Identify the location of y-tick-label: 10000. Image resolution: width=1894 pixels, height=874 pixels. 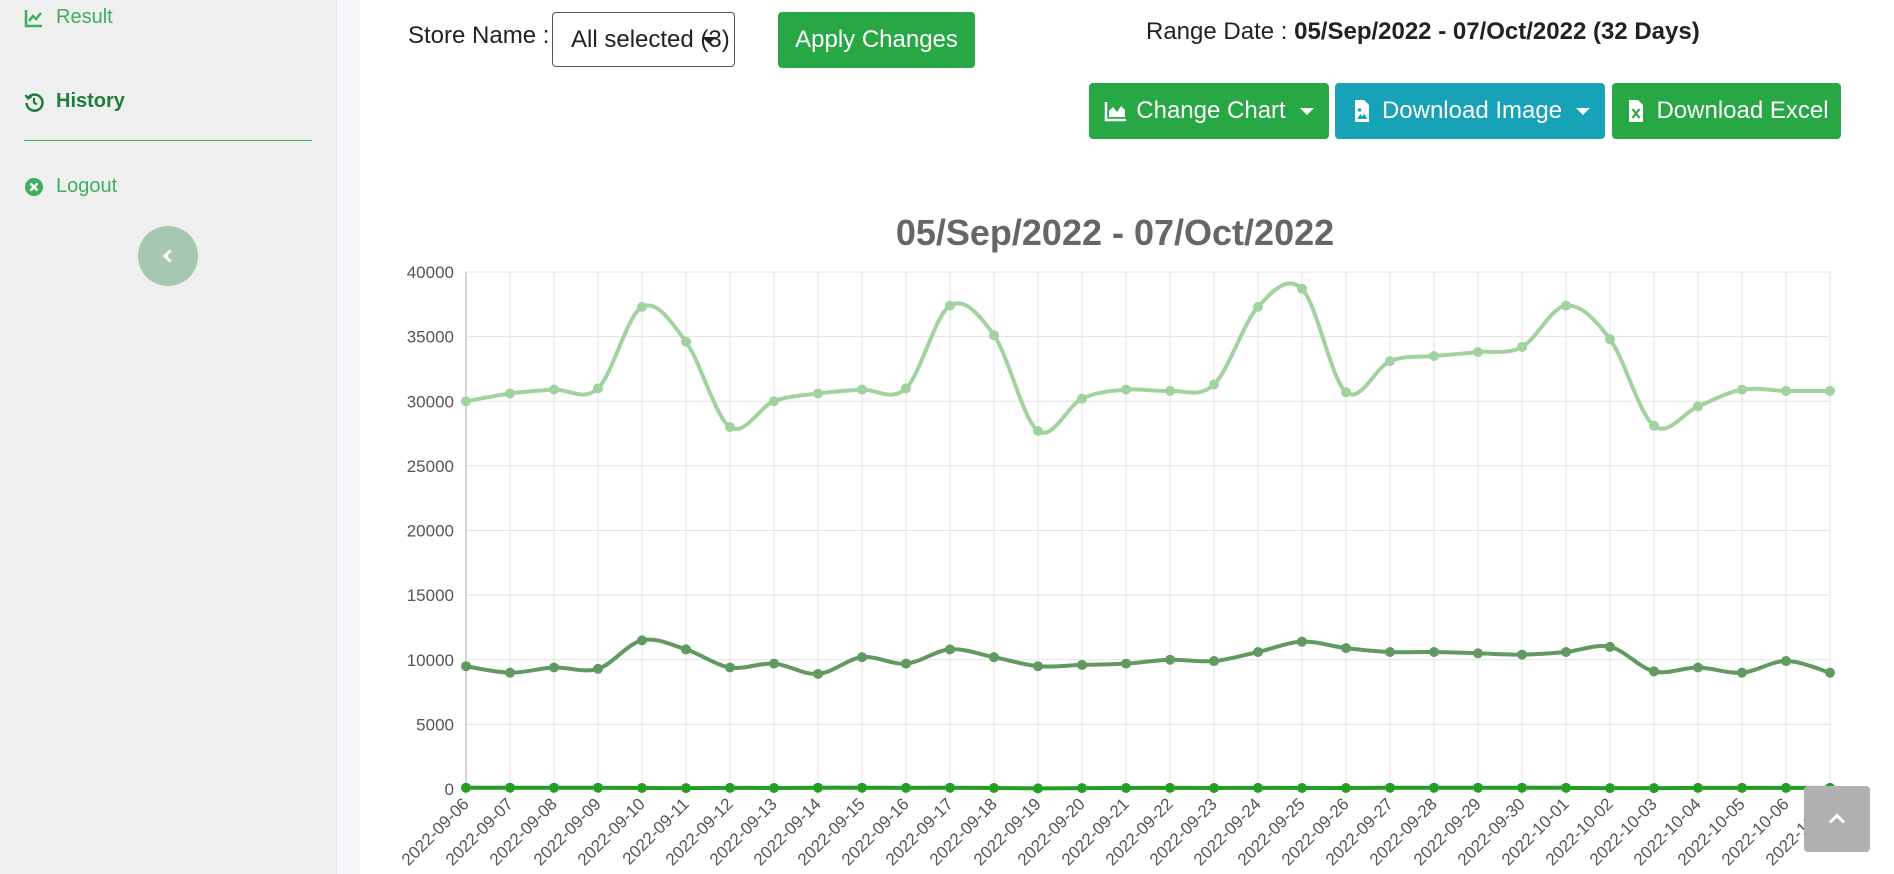
(430, 660).